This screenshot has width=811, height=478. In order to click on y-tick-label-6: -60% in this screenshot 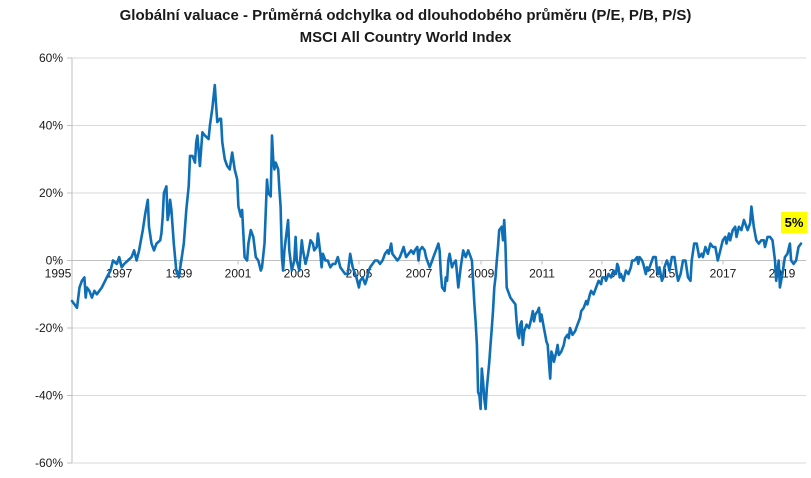, I will do `click(49, 463)`.